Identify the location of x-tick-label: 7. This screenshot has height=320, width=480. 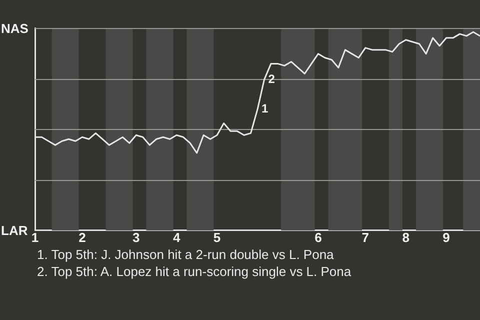
(365, 237).